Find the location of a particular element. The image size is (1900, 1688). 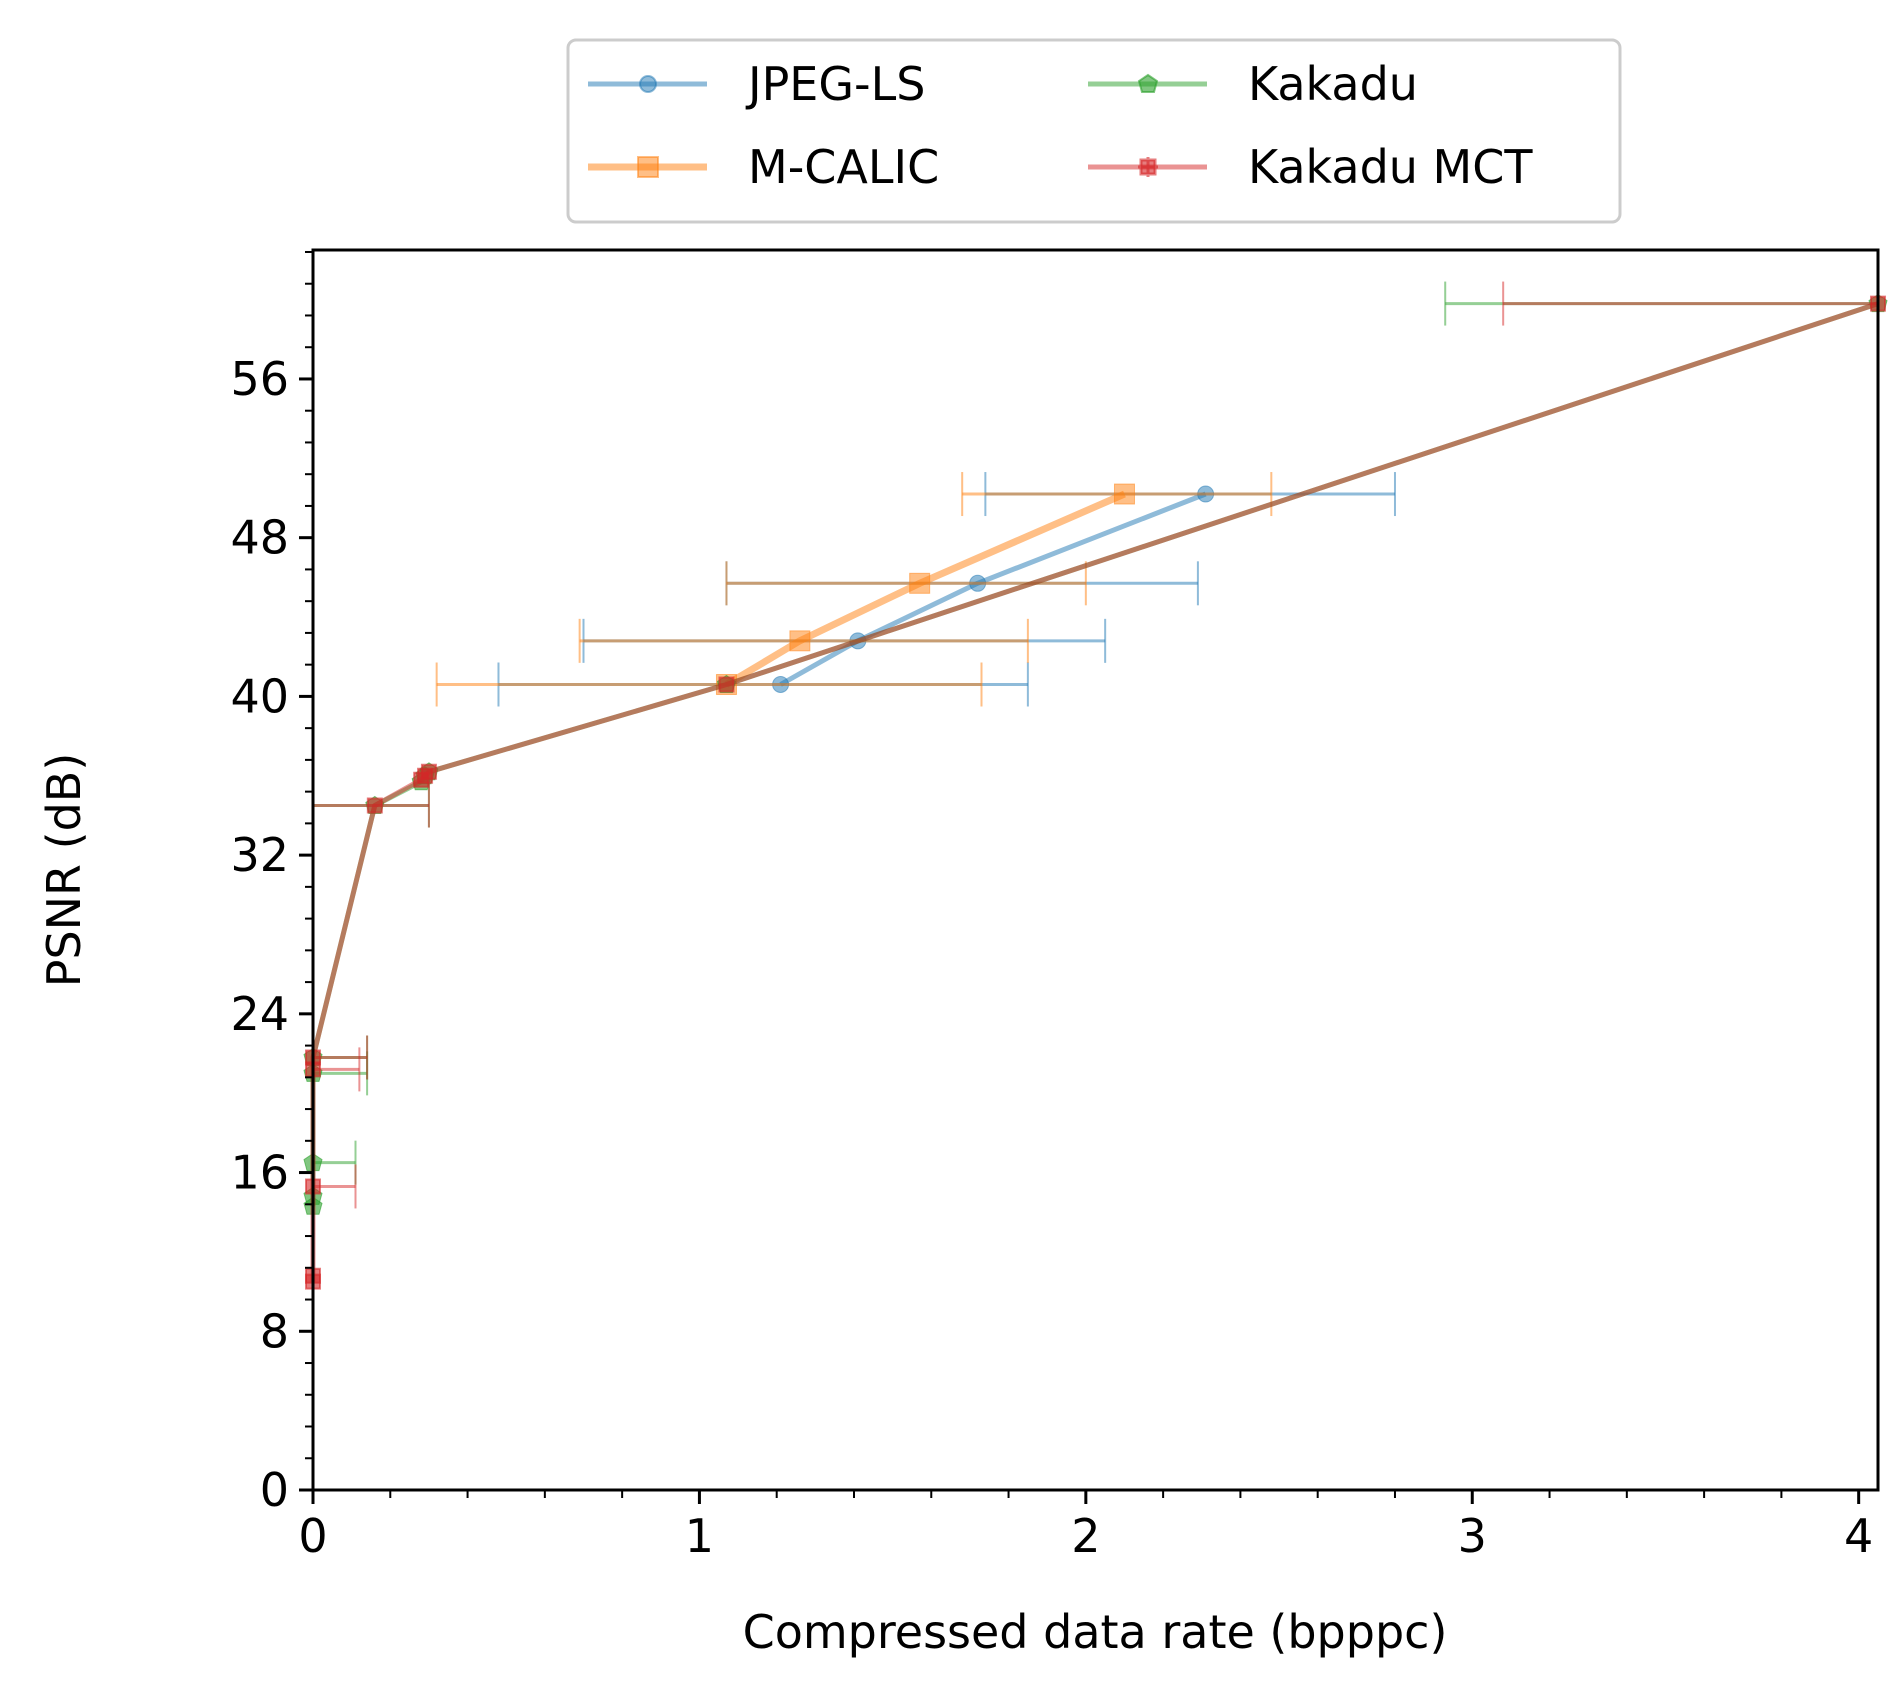

x-tick-label: 1 is located at coordinates (699, 1536).